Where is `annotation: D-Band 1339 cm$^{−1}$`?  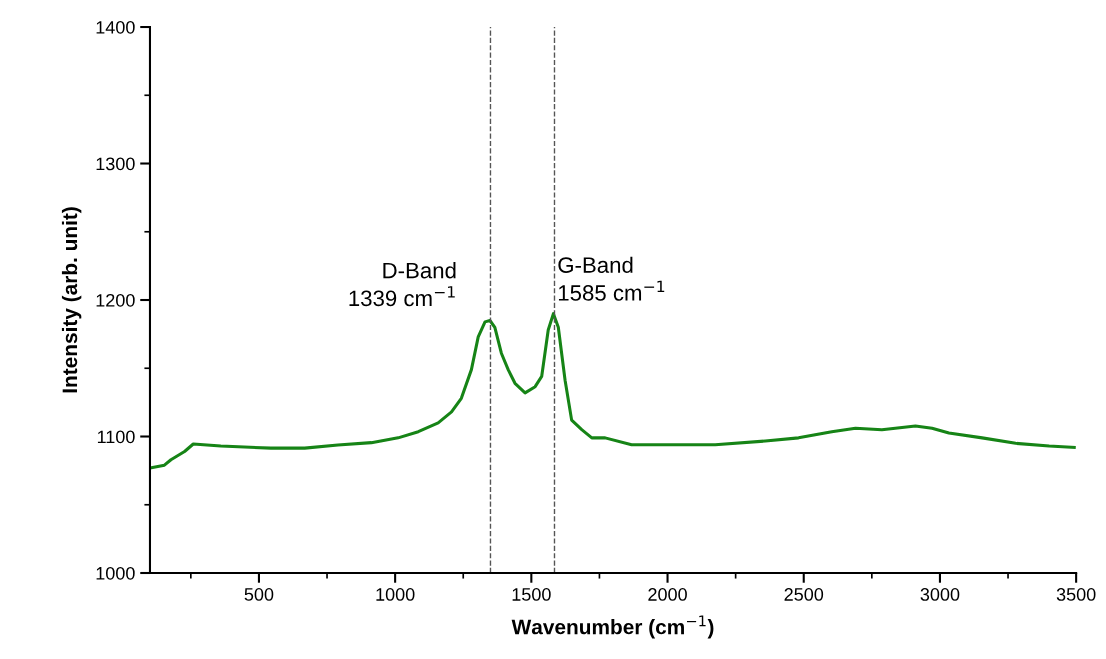 annotation: D-Band 1339 cm$^{−1}$ is located at coordinates (402, 284).